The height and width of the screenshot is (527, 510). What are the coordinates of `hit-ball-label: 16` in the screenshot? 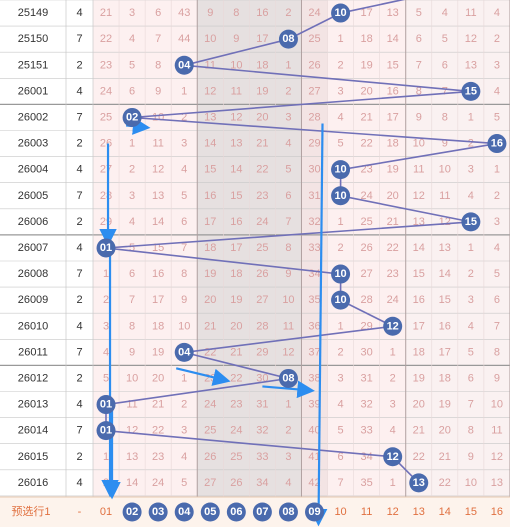 It's located at (497, 144).